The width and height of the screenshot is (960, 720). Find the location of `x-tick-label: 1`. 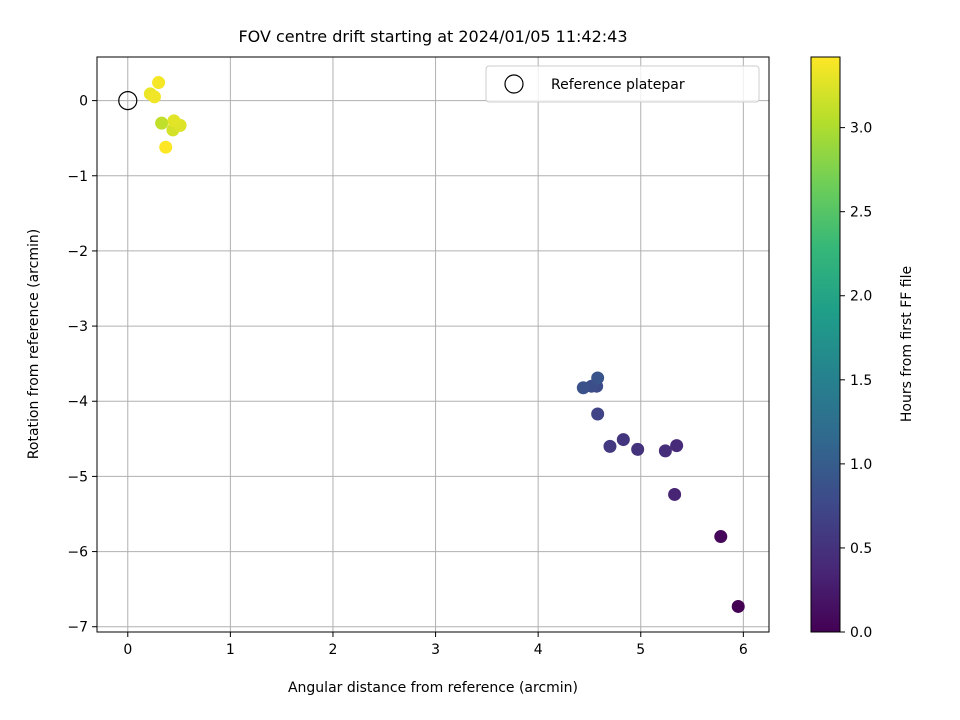

x-tick-label: 1 is located at coordinates (230, 650).